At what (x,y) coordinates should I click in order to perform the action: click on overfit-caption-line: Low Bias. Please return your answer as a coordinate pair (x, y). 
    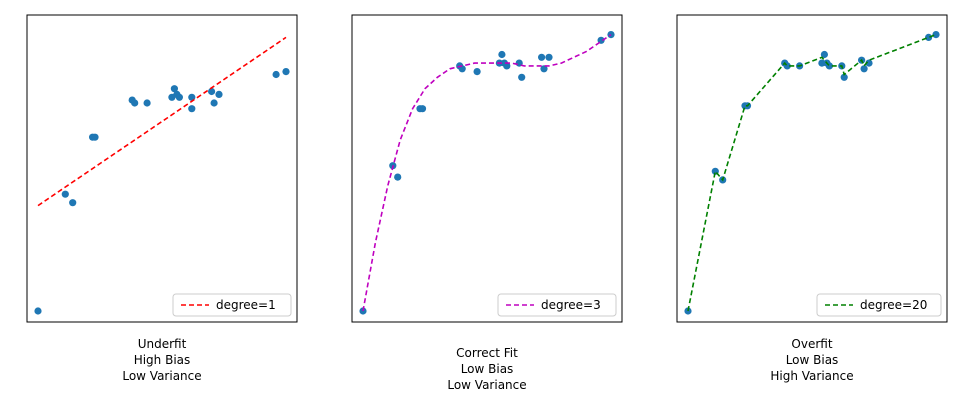
    Looking at the image, I should click on (812, 360).